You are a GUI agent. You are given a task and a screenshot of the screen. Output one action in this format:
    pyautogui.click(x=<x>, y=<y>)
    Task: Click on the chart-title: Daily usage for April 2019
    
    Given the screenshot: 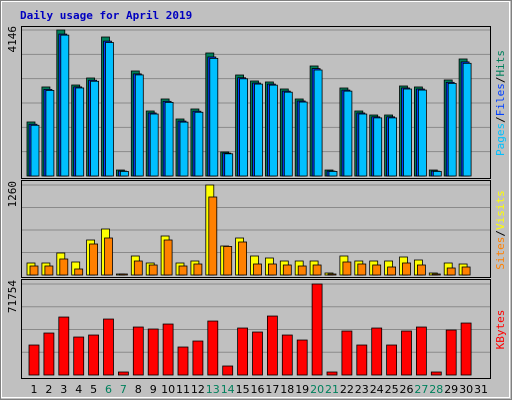 What is the action you would take?
    pyautogui.click(x=106, y=15)
    